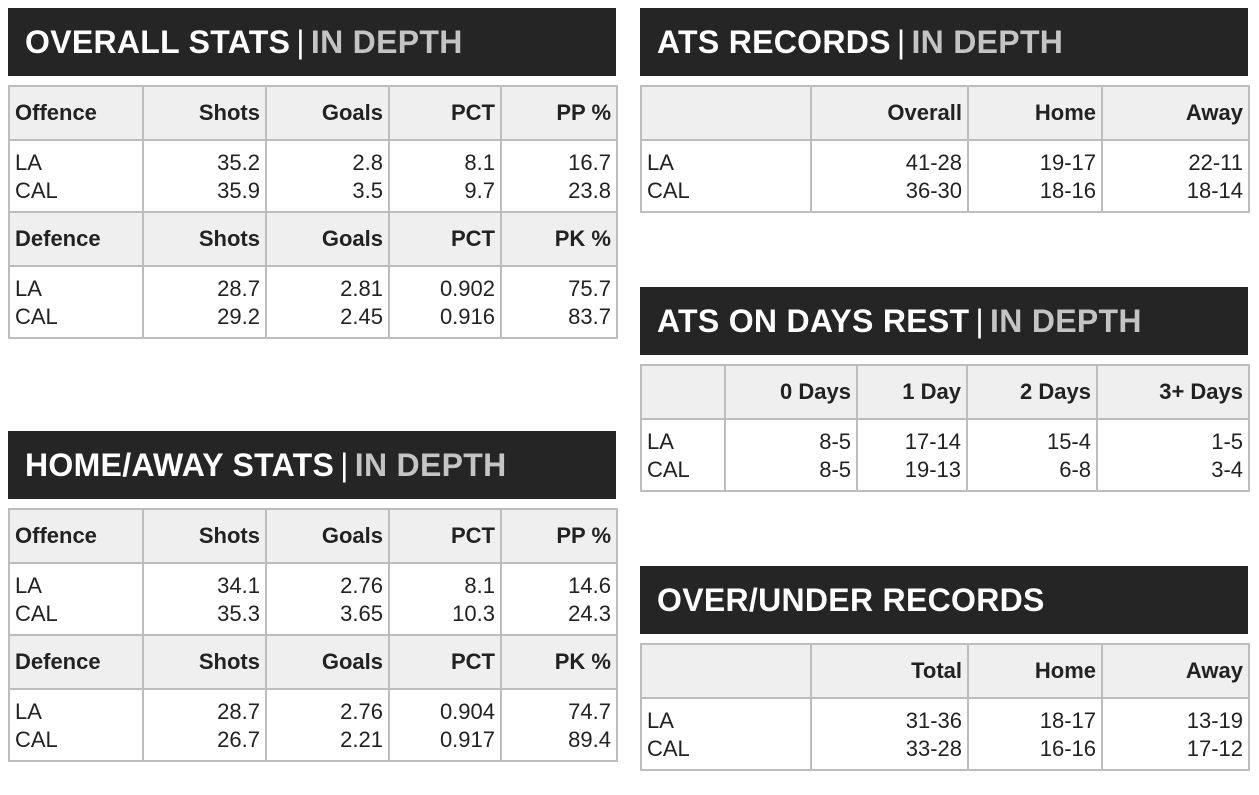  What do you see at coordinates (180, 464) in the screenshot?
I see `home-away-stats-title: HOME/AWAY STATS` at bounding box center [180, 464].